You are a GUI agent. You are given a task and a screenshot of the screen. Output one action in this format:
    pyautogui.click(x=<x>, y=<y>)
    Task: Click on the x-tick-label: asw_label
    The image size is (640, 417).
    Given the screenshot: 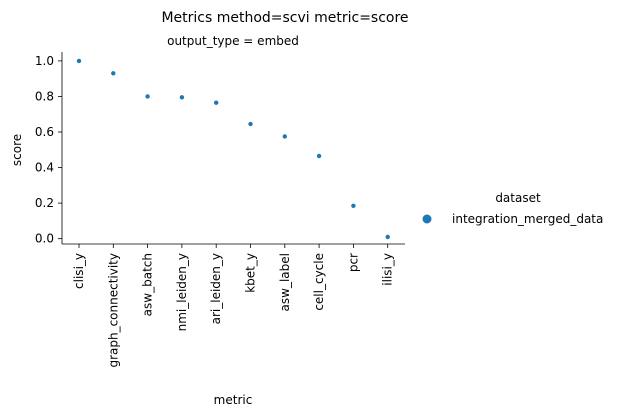 What is the action you would take?
    pyautogui.click(x=285, y=282)
    